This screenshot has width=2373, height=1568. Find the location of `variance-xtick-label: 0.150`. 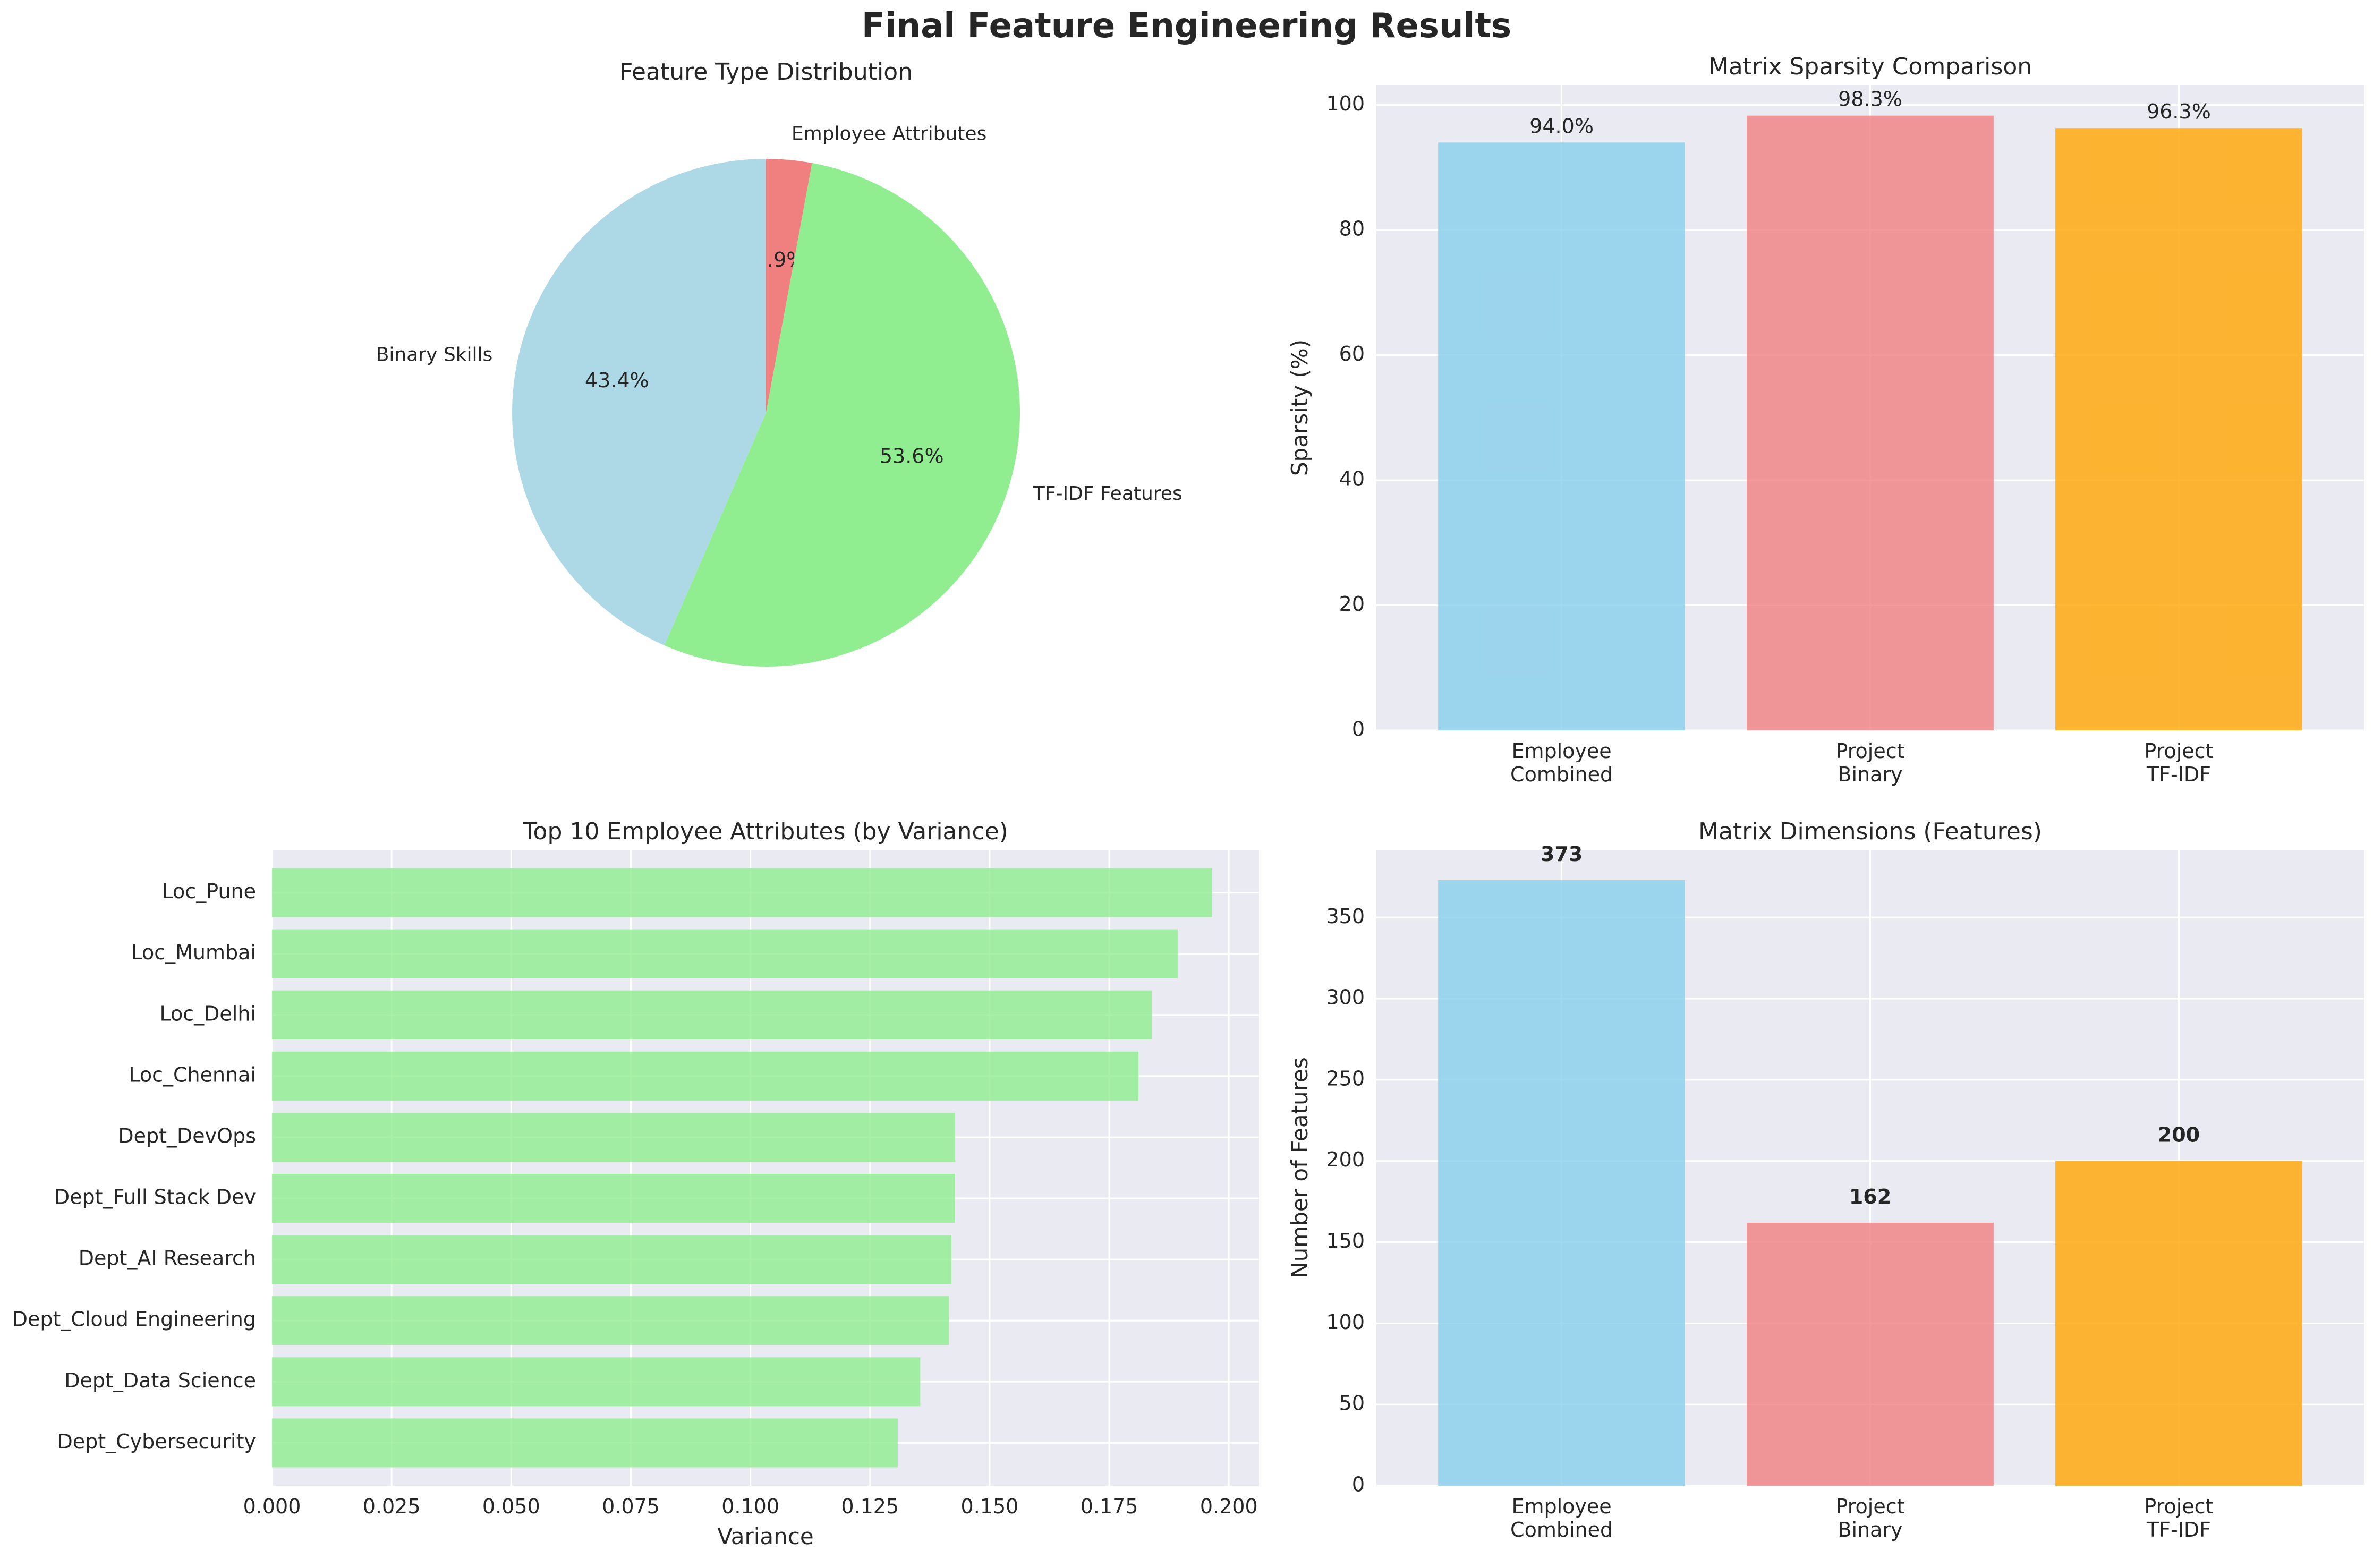

variance-xtick-label: 0.150 is located at coordinates (990, 1506).